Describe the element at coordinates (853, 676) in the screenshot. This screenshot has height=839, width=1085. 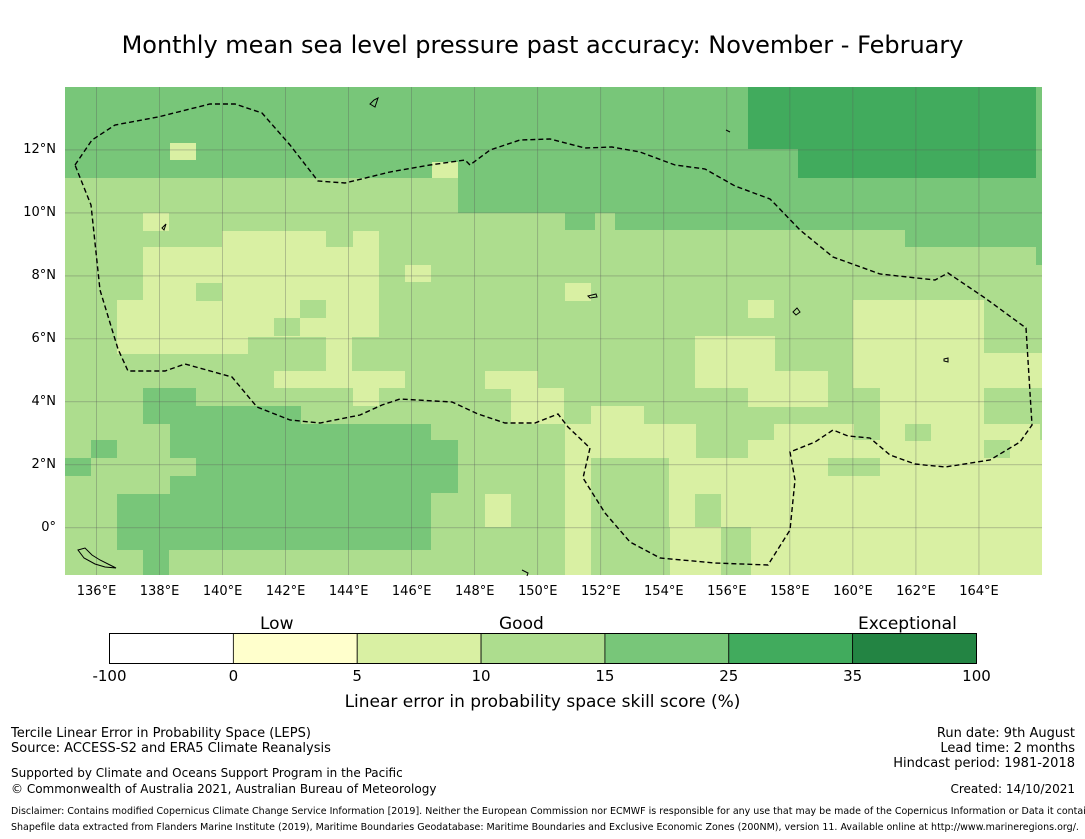
I see `colorbar-tick-label: 35` at that location.